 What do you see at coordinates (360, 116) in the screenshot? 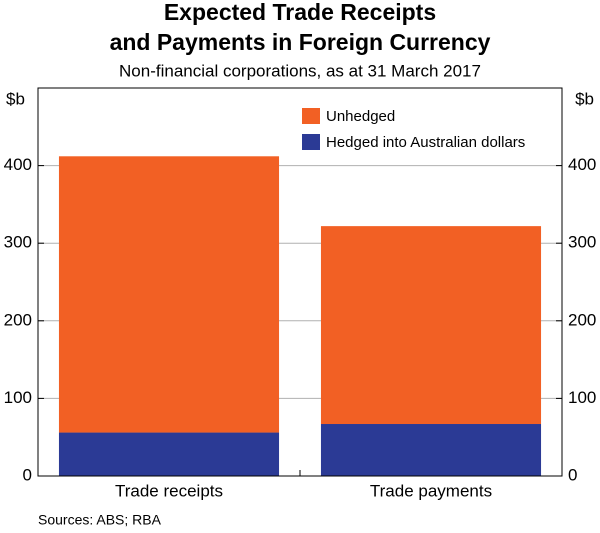
I see `legend-label: Unhedged` at bounding box center [360, 116].